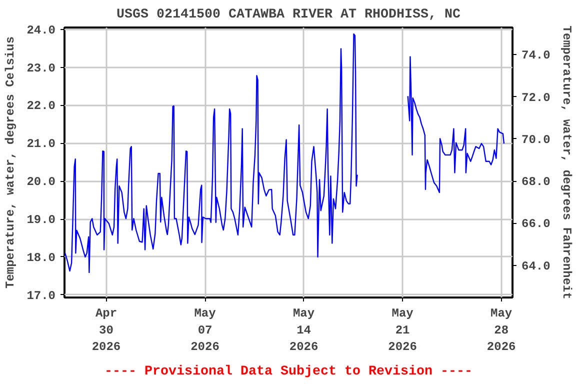 The image size is (576, 384). What do you see at coordinates (41, 106) in the screenshot?
I see `y-tick-label: 22.0` at bounding box center [41, 106].